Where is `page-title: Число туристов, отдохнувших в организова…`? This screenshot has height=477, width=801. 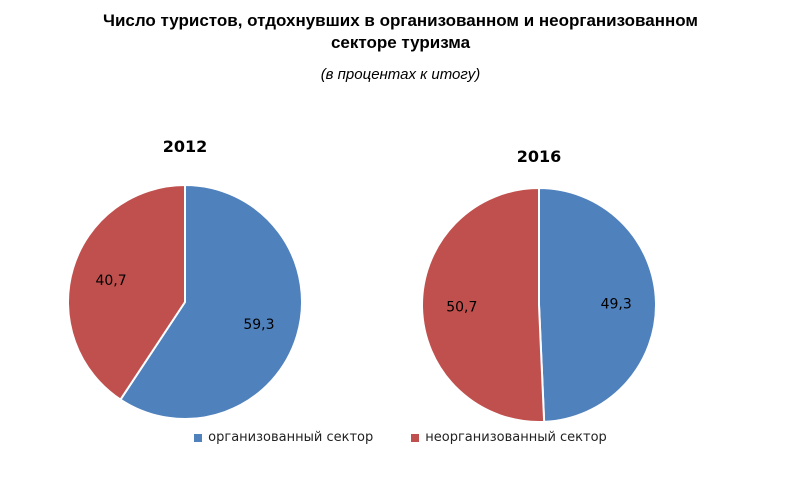 page-title: Число туристов, отдохнувших в организова… is located at coordinates (400, 31).